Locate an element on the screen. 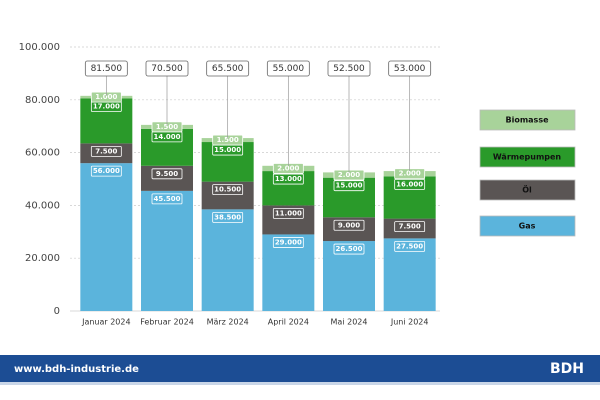 The image size is (600, 400). legend-label: Biomasse is located at coordinates (527, 120).